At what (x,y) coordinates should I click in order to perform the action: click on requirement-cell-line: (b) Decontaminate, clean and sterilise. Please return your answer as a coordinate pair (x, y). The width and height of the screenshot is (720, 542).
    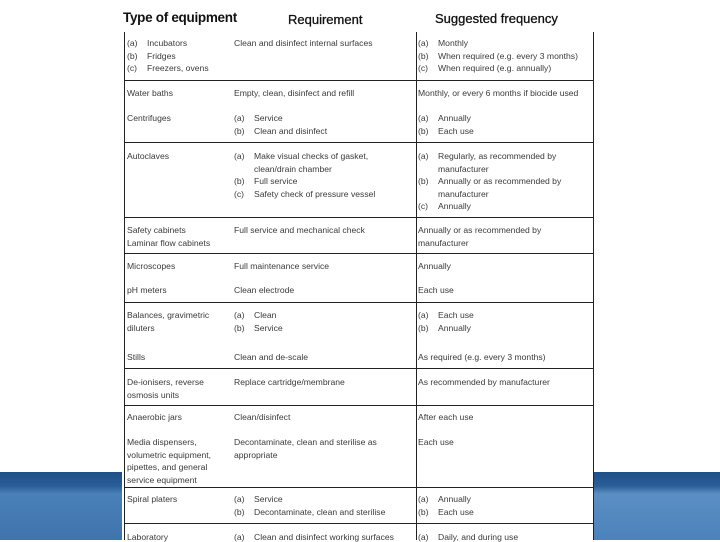
    Looking at the image, I should click on (310, 511).